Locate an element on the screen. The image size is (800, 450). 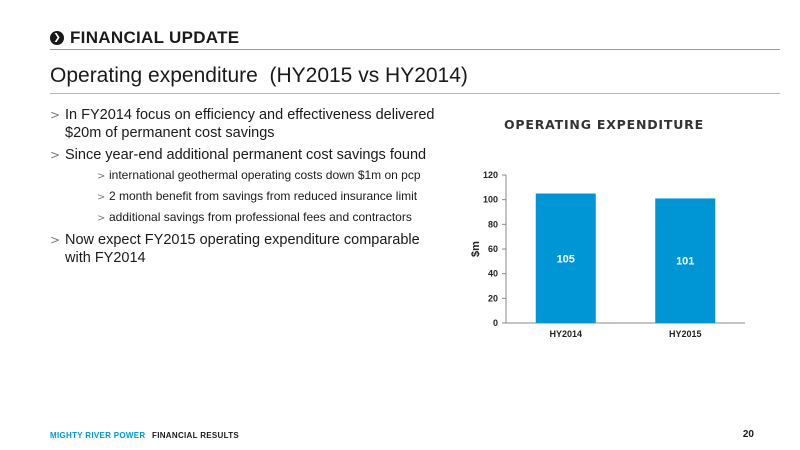
footer: MIGHTY RIVER POWER FINANCIAL RESULTS is located at coordinates (144, 435).